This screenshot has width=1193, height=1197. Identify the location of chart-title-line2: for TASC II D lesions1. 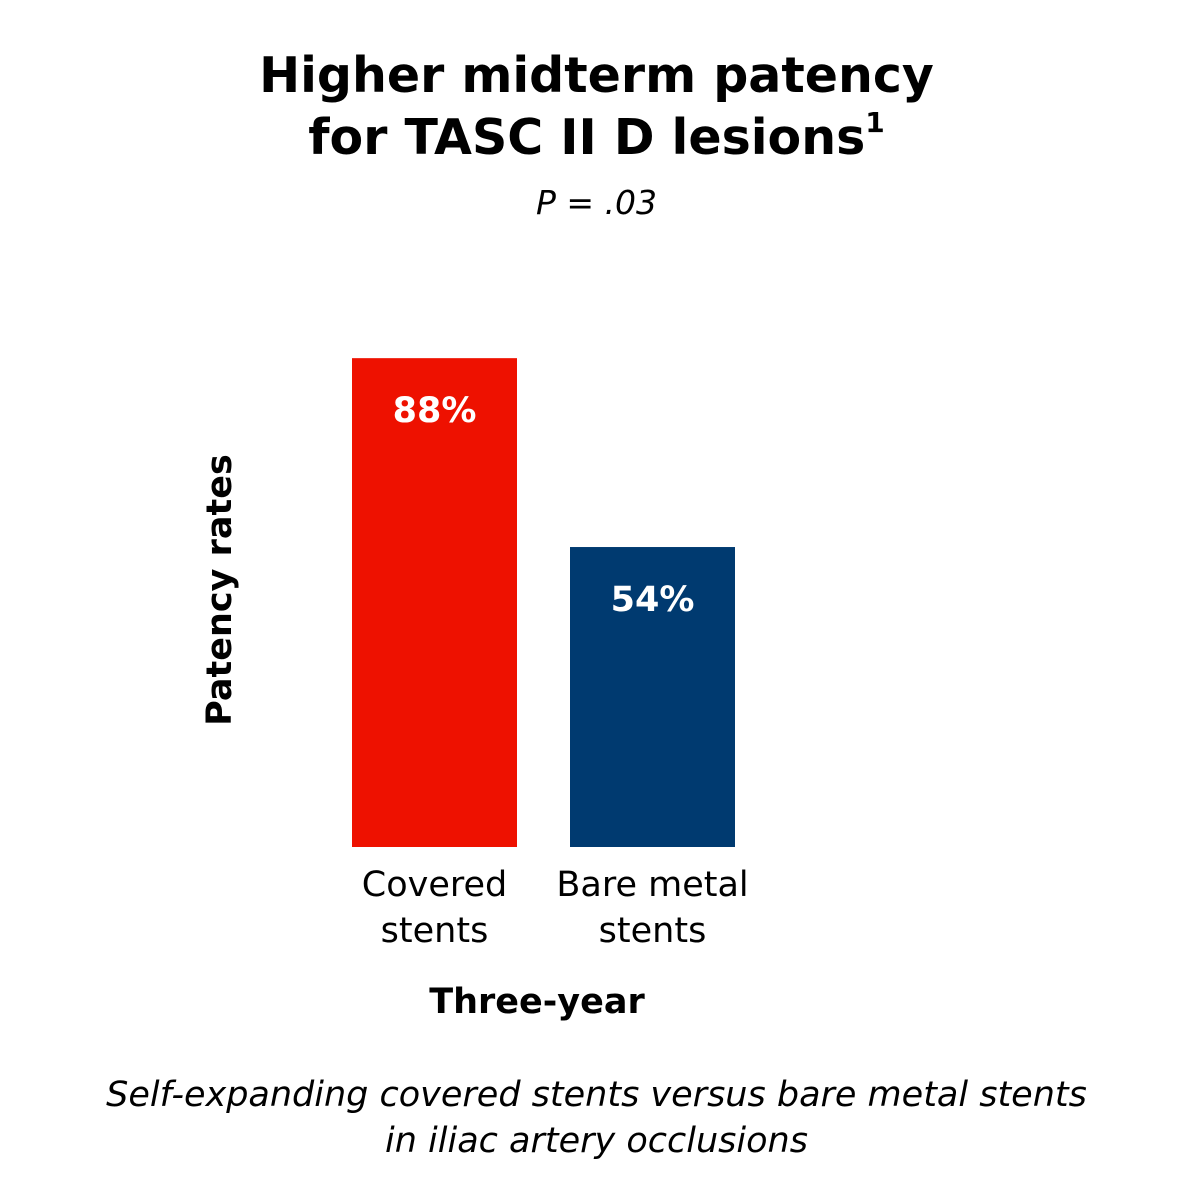
(596, 138).